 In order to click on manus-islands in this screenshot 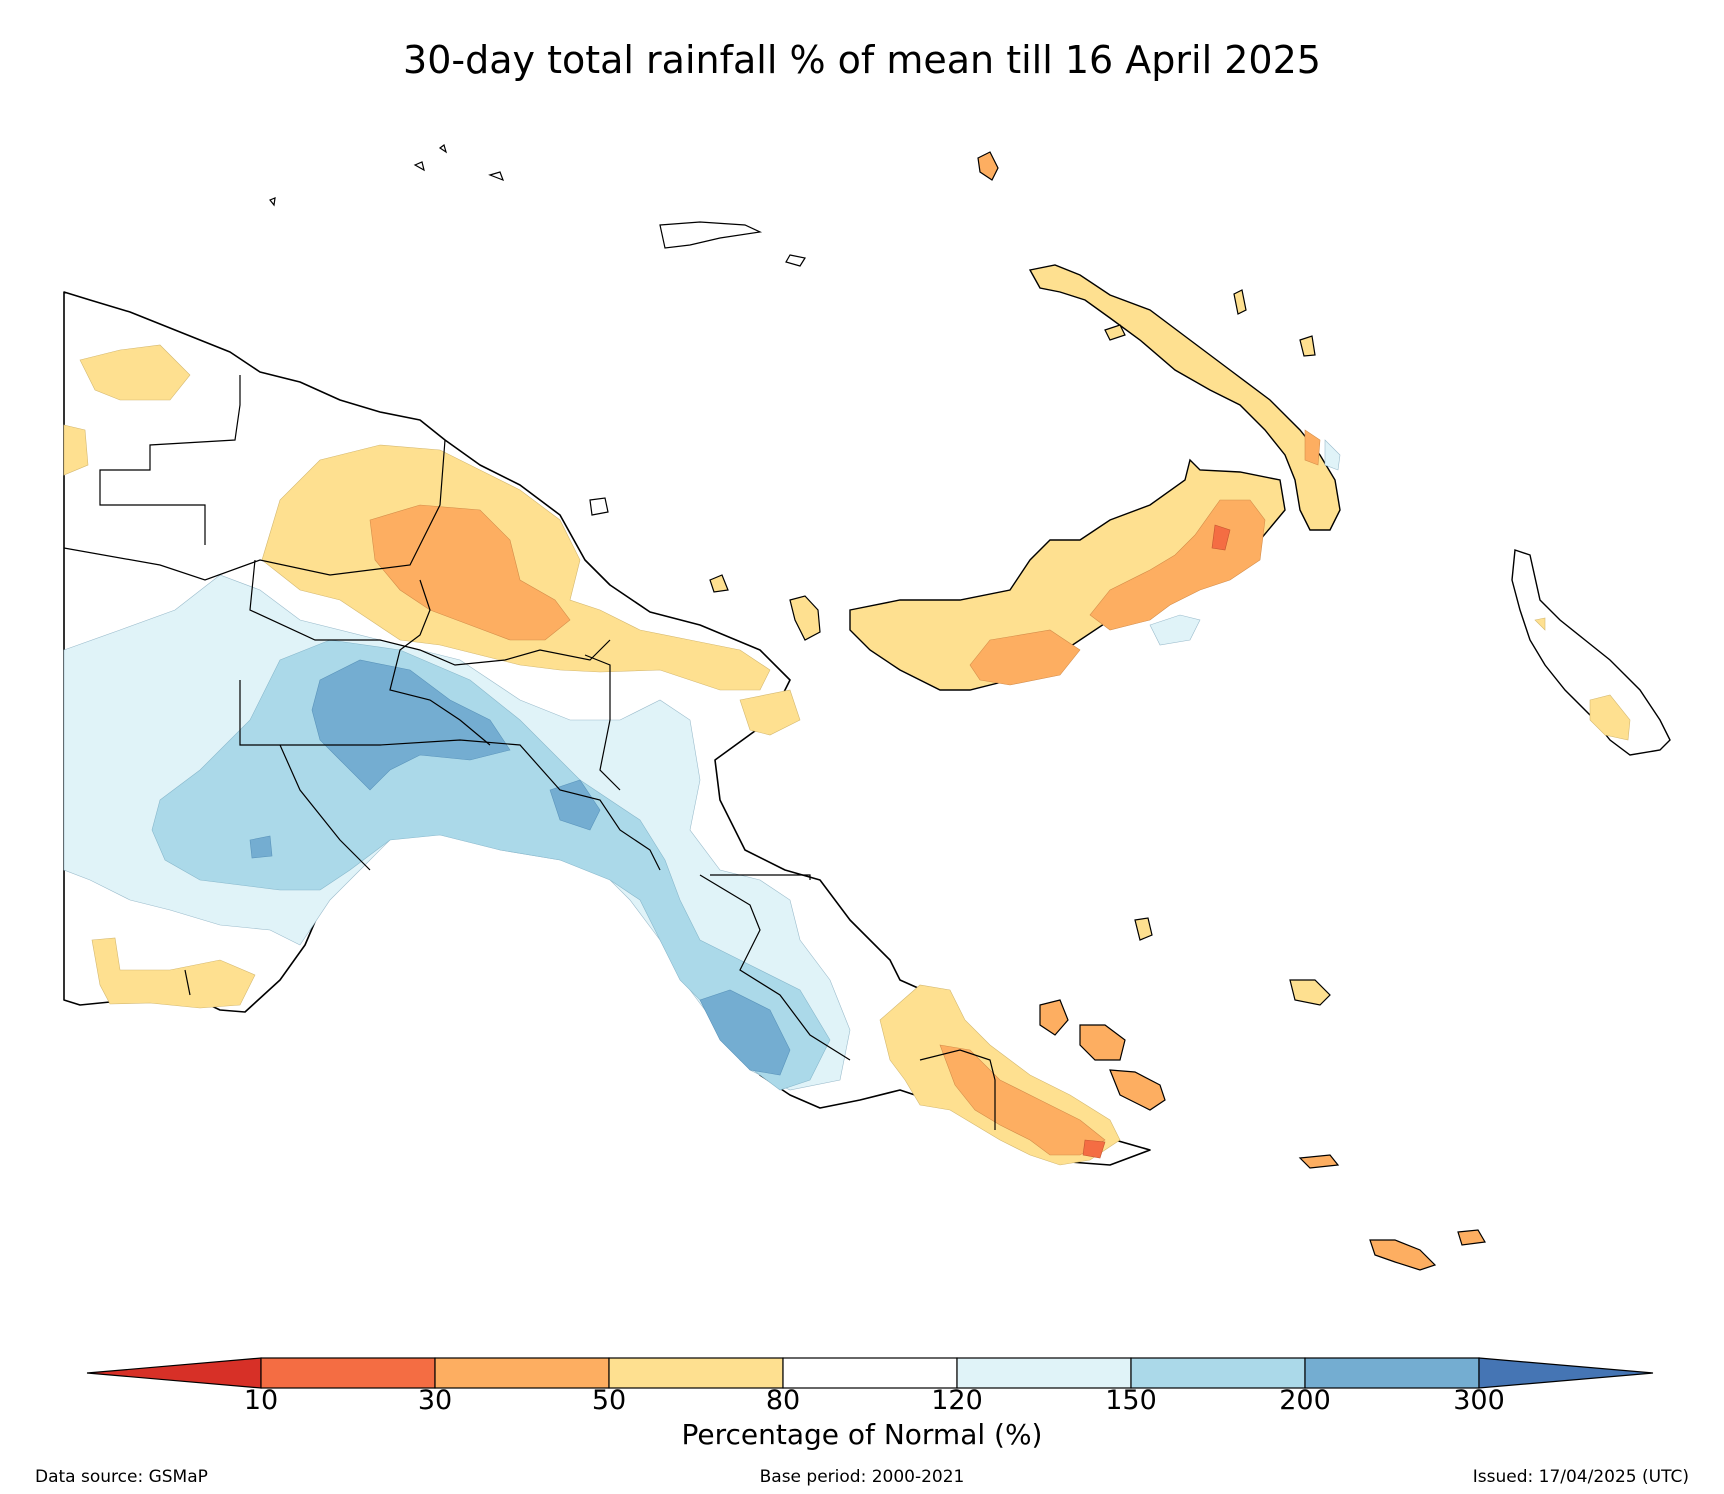, I will do `click(537, 205)`.